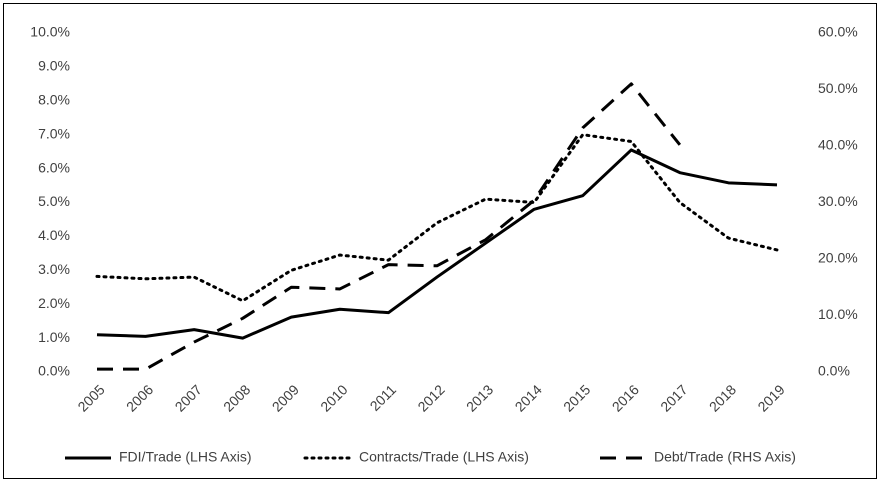 Image resolution: width=881 pixels, height=483 pixels. I want to click on y-tick-label: 7.0%, so click(54, 133).